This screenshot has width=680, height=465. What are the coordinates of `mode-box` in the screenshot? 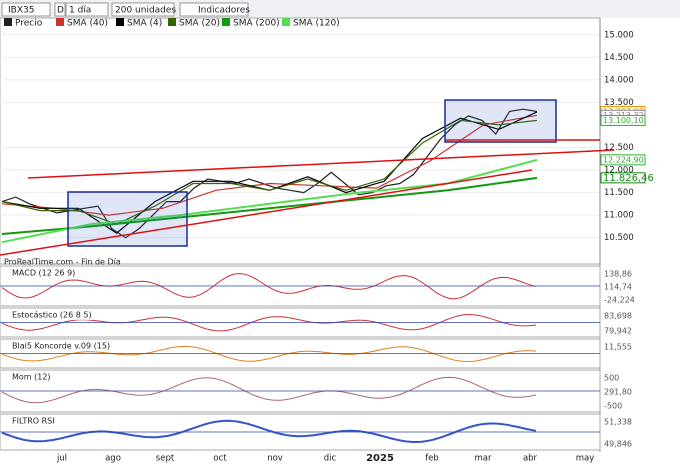 It's located at (60, 9).